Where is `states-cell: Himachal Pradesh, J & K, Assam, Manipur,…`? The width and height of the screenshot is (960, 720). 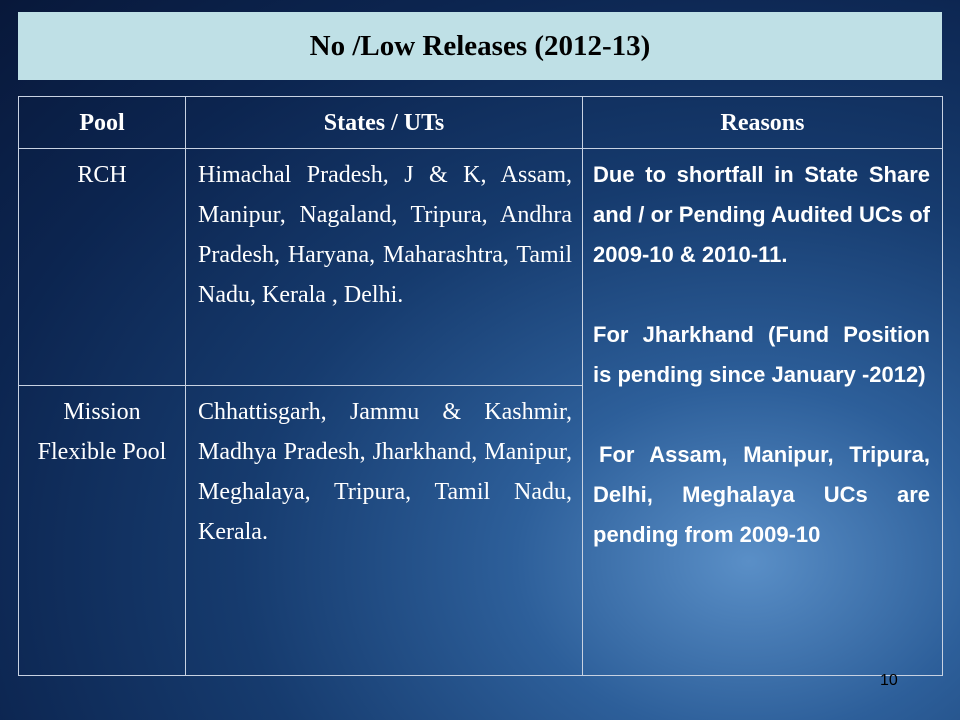 states-cell: Himachal Pradesh, J & K, Assam, Manipur,… is located at coordinates (384, 267).